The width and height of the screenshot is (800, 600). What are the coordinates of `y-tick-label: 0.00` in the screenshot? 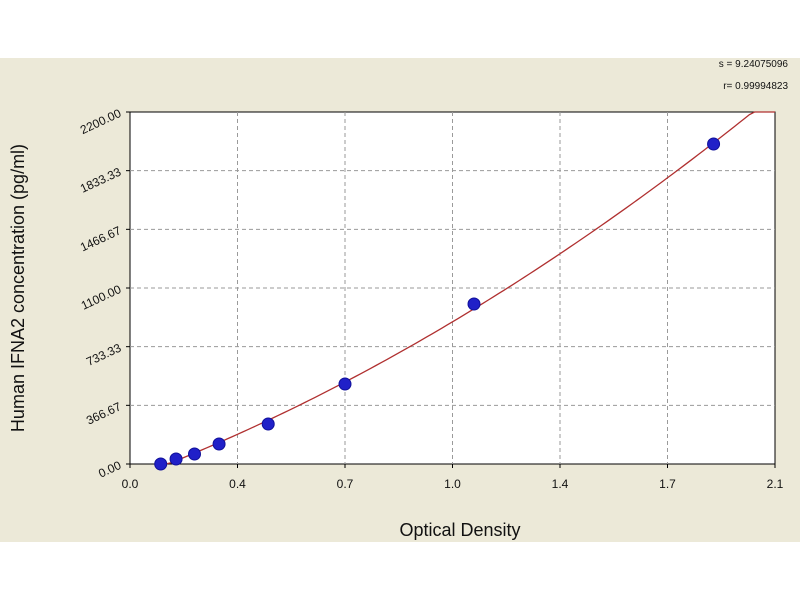 It's located at (109, 469).